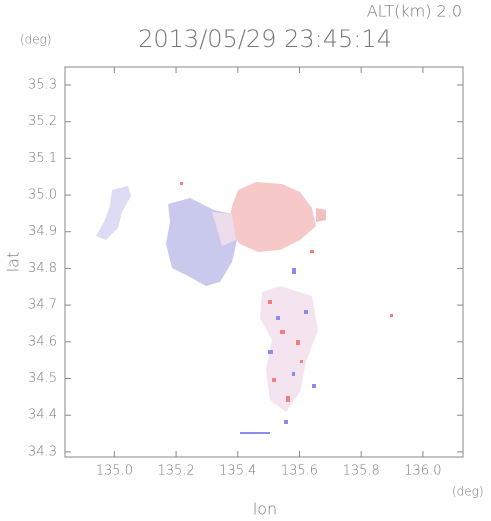 Image resolution: width=491 pixels, height=521 pixels. What do you see at coordinates (265, 39) in the screenshot?
I see `chart-title: 2013/05/29 23:45:14` at bounding box center [265, 39].